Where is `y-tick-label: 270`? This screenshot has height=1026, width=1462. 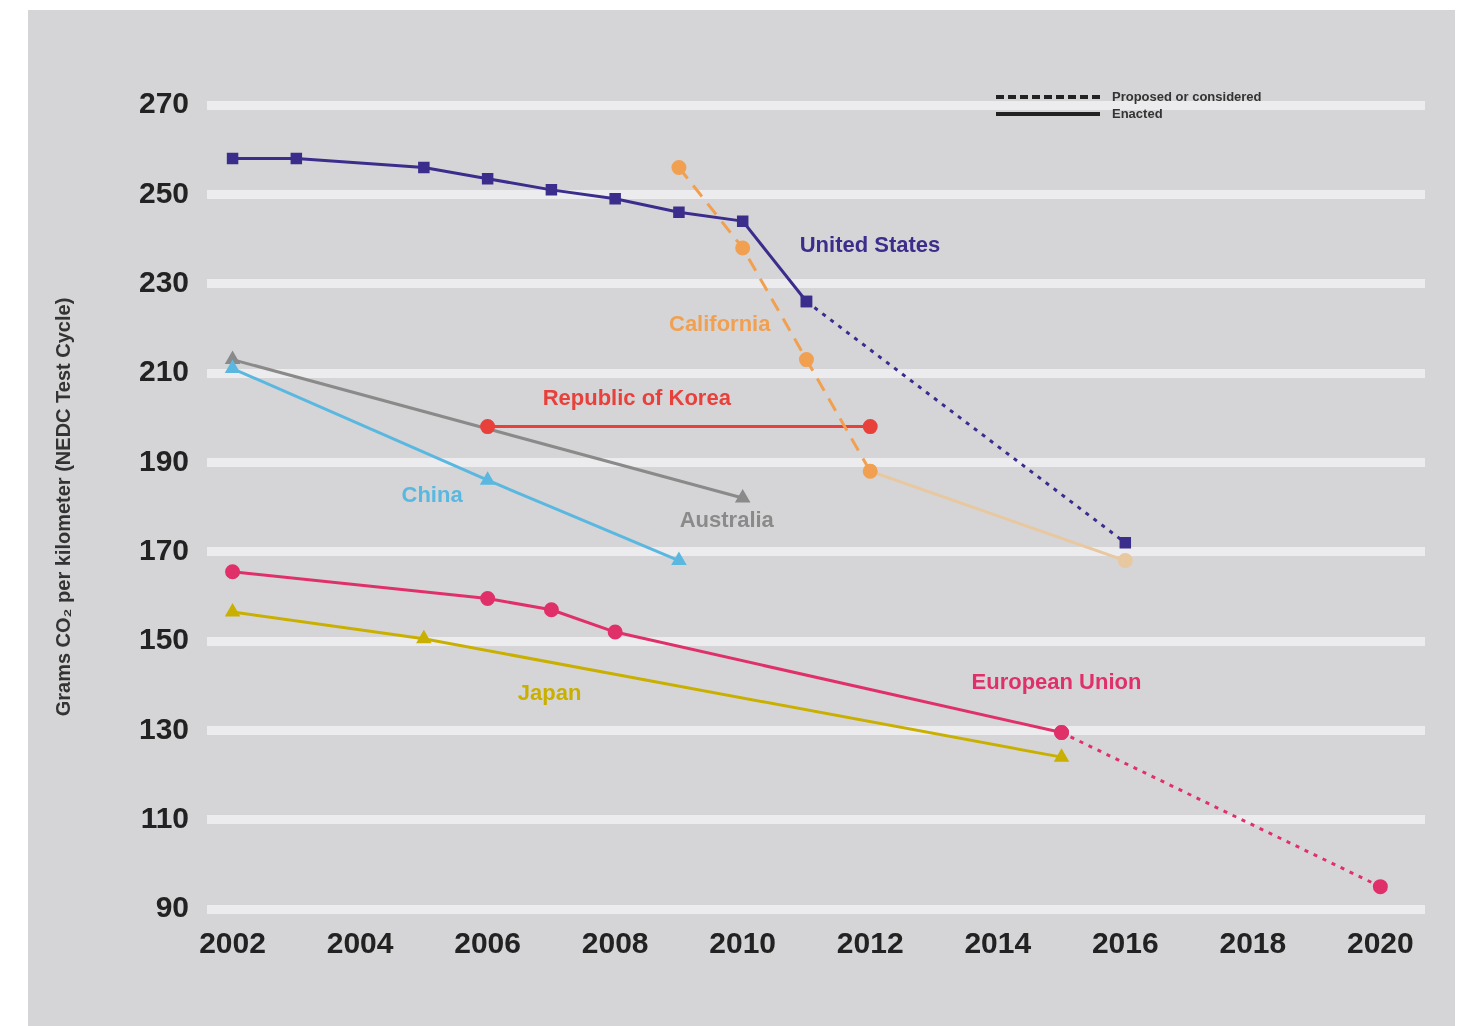 y-tick-label: 270 is located at coordinates (164, 103).